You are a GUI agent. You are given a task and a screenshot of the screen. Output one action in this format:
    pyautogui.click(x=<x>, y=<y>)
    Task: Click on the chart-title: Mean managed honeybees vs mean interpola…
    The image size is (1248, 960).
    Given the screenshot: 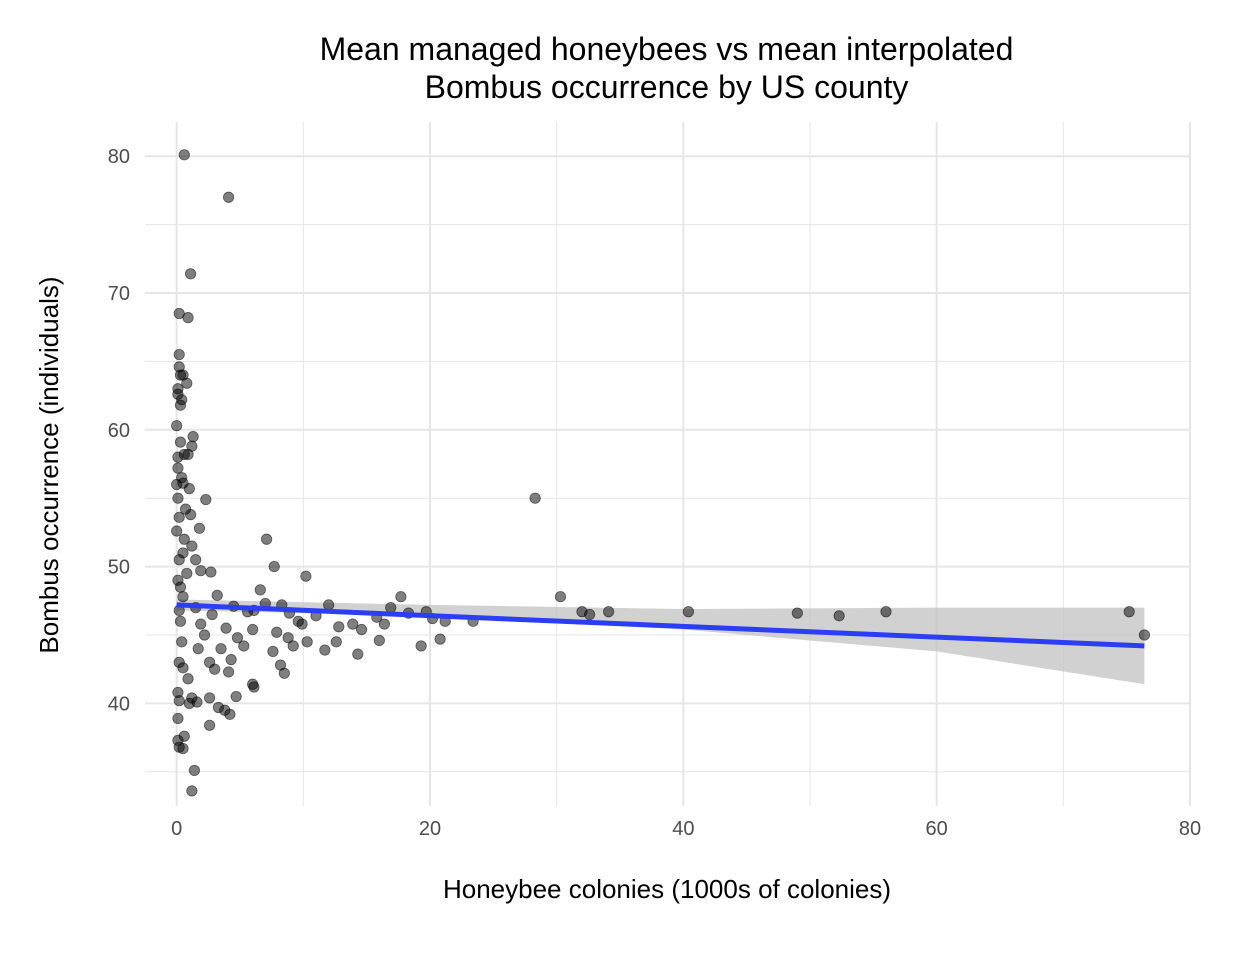 What is the action you would take?
    pyautogui.click(x=624, y=68)
    